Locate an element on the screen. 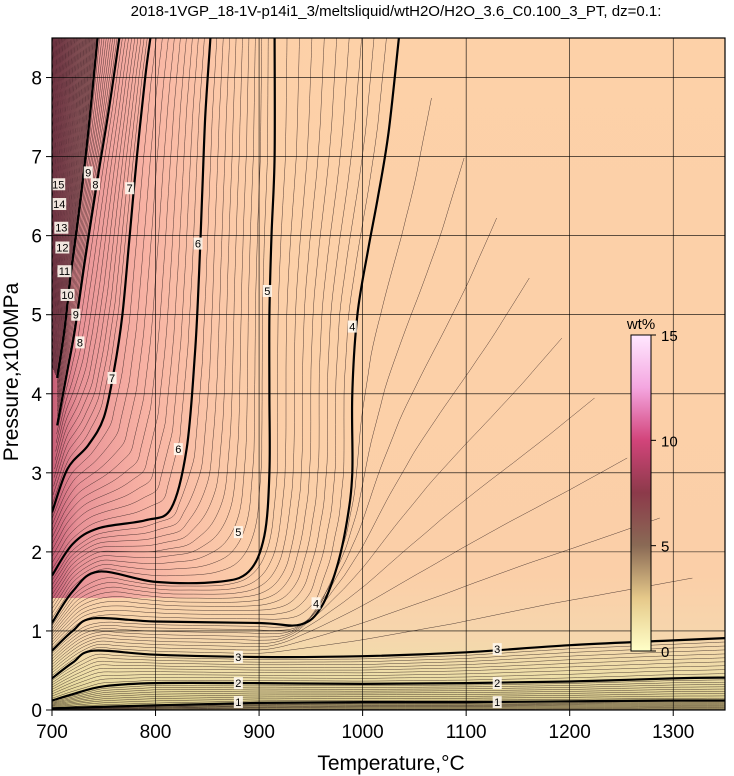  x-axis: 700 800 900 1000 1100 1200 1300 is located at coordinates (365, 726).